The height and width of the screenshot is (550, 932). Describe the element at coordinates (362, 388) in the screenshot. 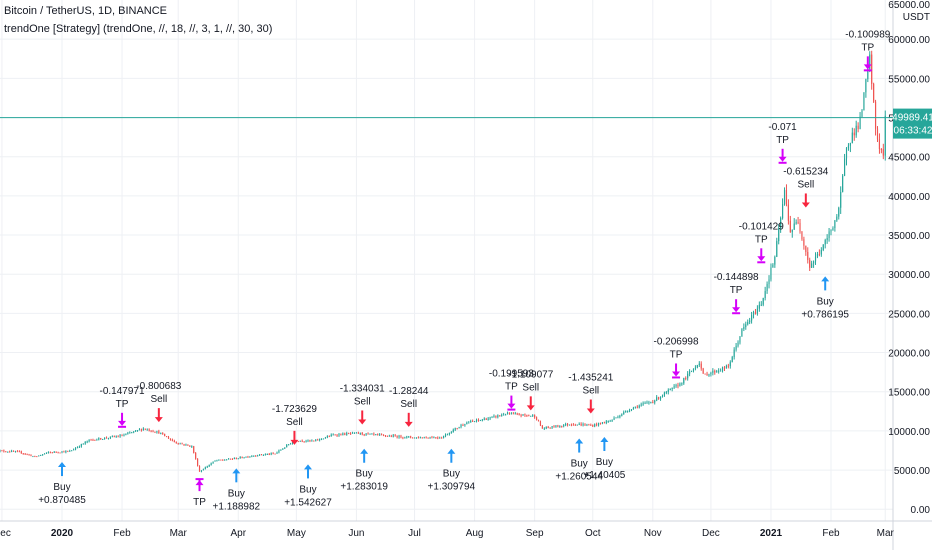

I see `sell-profit-label: -1.334031` at that location.